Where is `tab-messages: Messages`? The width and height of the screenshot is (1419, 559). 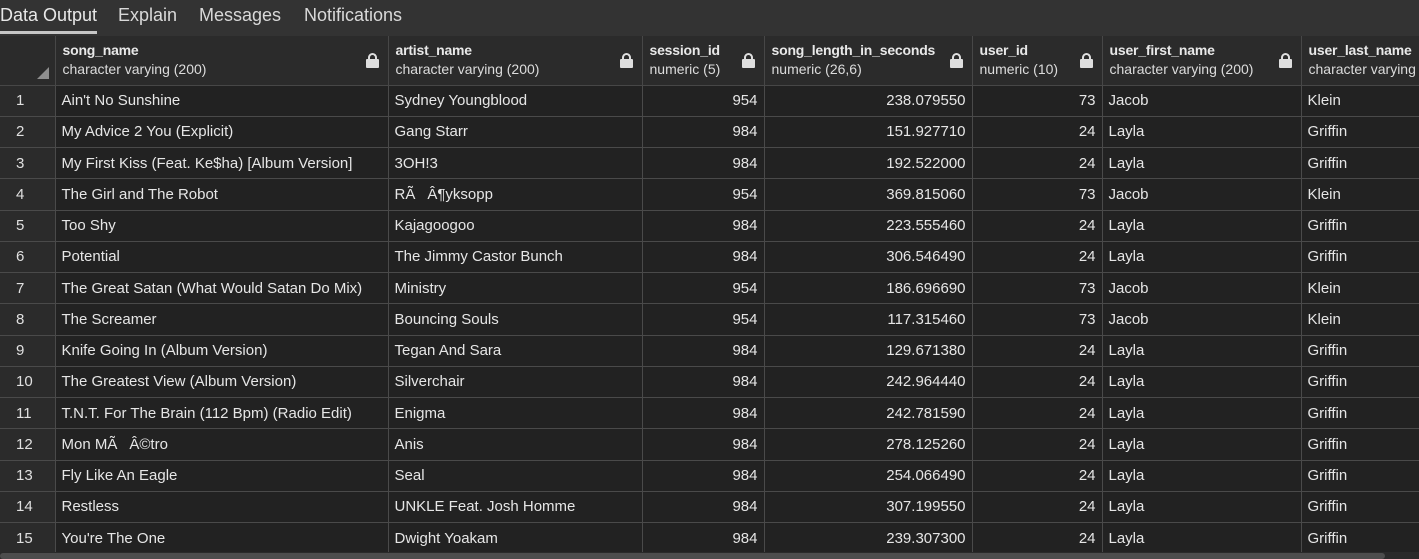
tab-messages: Messages is located at coordinates (240, 15).